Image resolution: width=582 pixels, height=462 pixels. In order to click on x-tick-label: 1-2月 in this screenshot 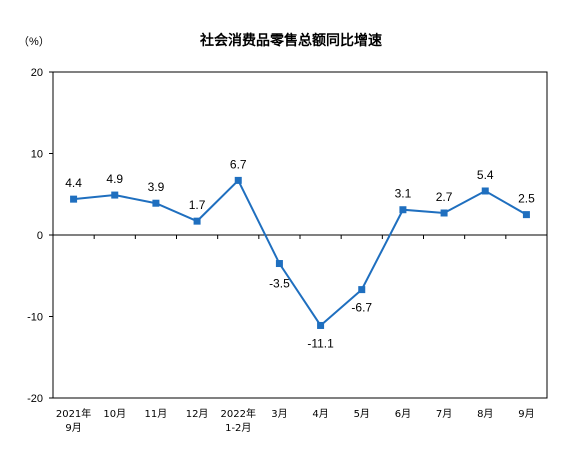, I will do `click(238, 428)`.